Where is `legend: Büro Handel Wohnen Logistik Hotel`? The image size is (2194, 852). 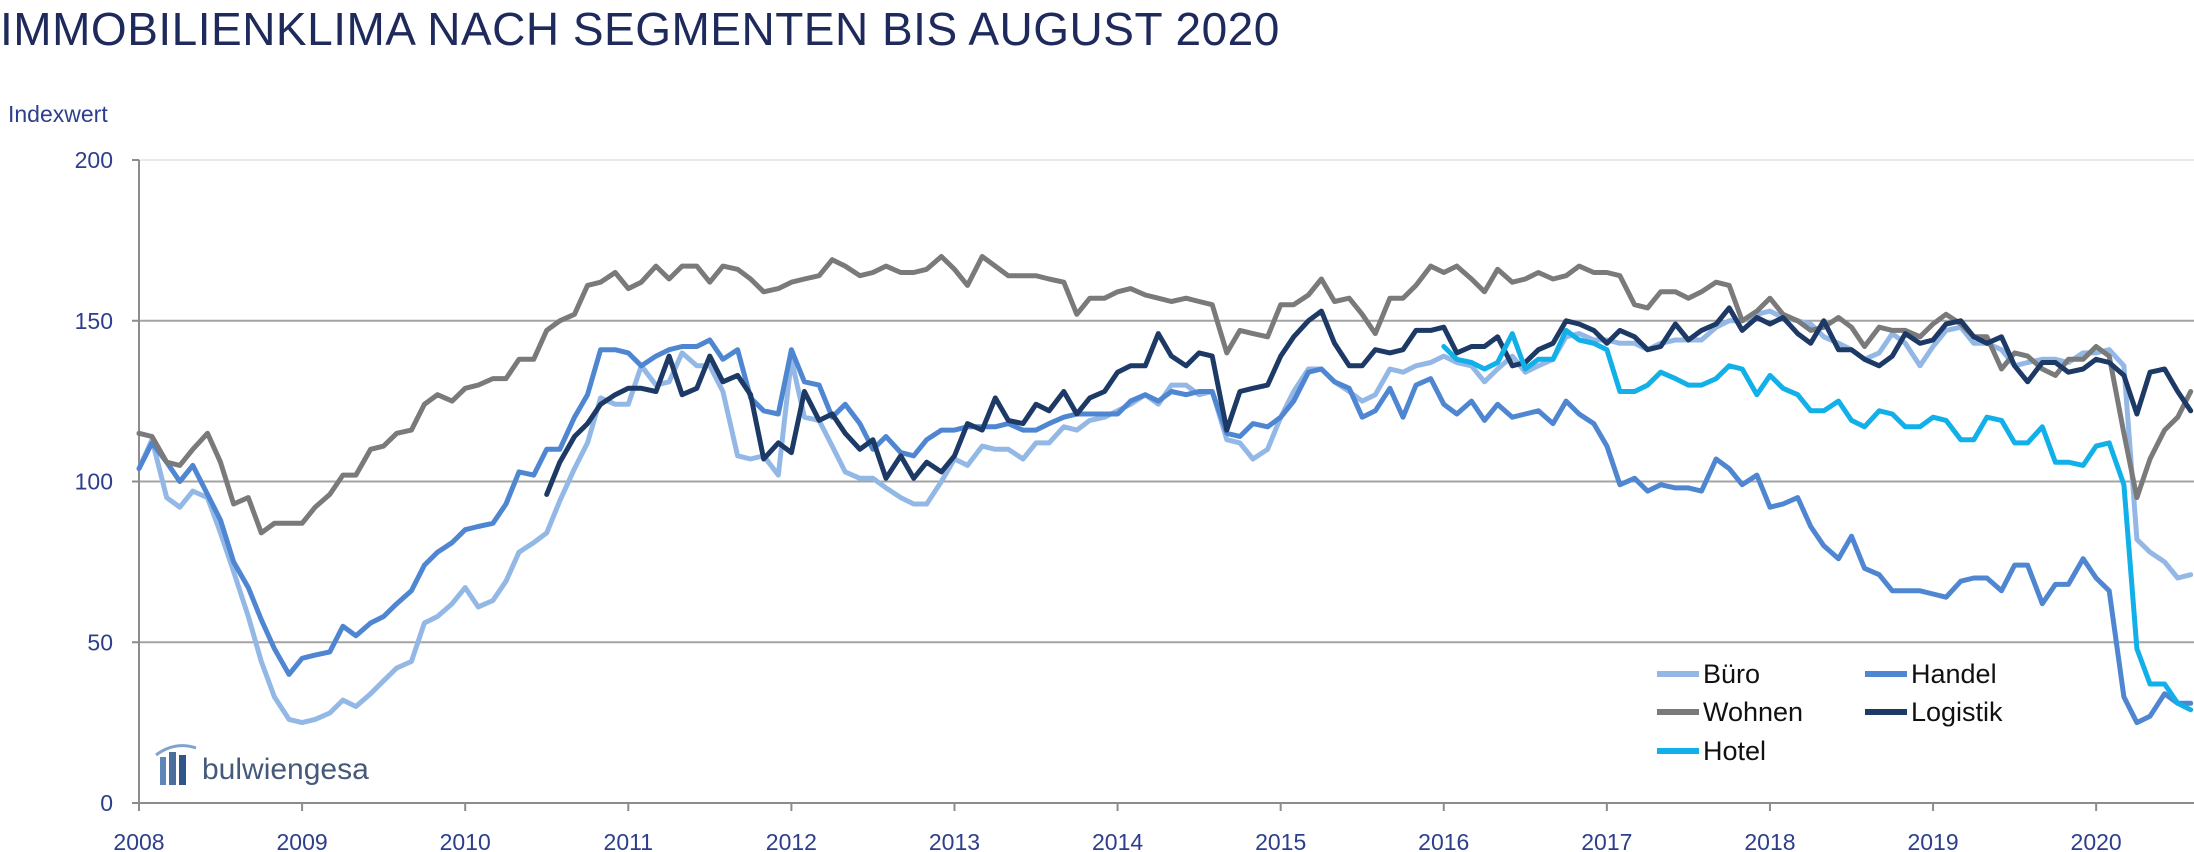
legend: Büro Handel Wohnen Logistik Hotel is located at coordinates (1830, 712).